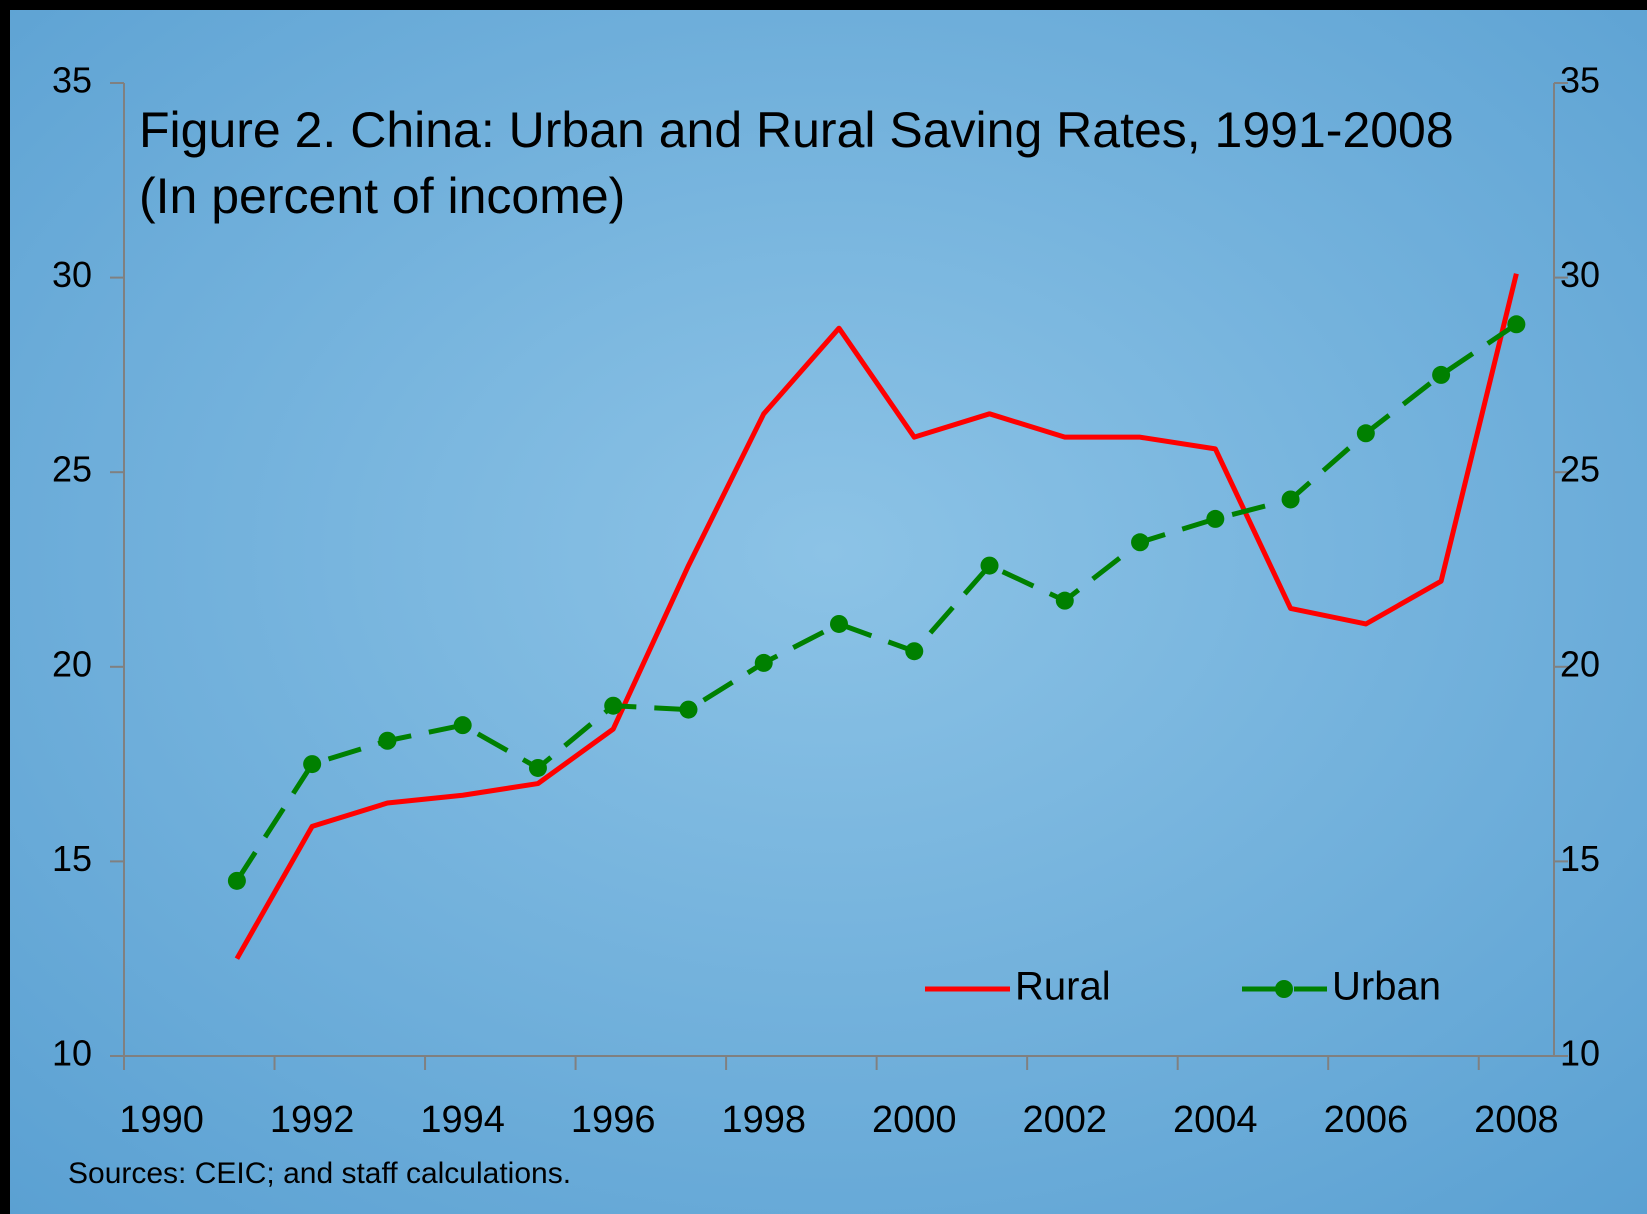 This screenshot has width=1647, height=1214. Describe the element at coordinates (72, 274) in the screenshot. I see `y-tick-label: 30` at that location.